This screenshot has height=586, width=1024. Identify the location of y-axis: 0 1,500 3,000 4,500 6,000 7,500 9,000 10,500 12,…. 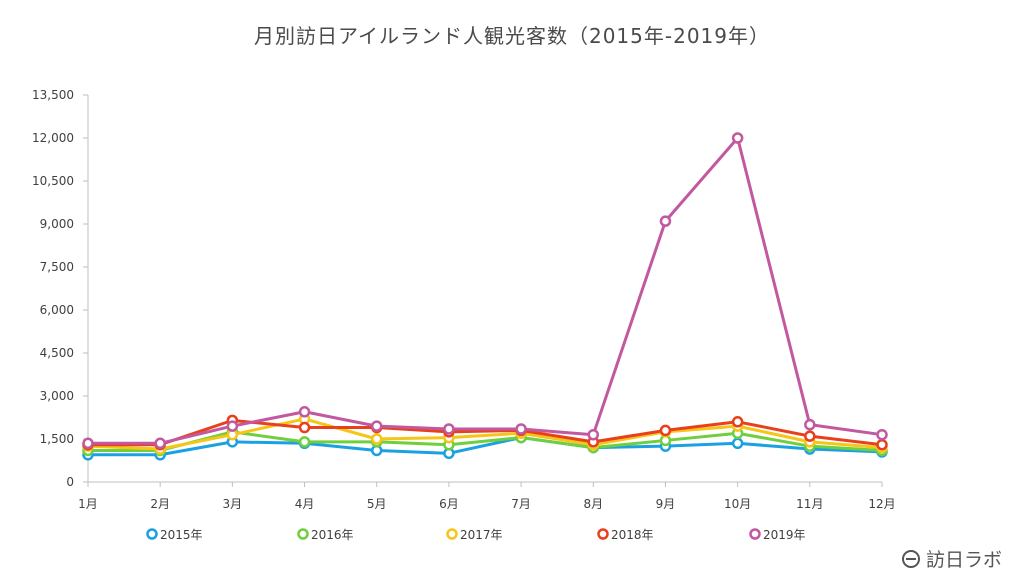
(60, 288).